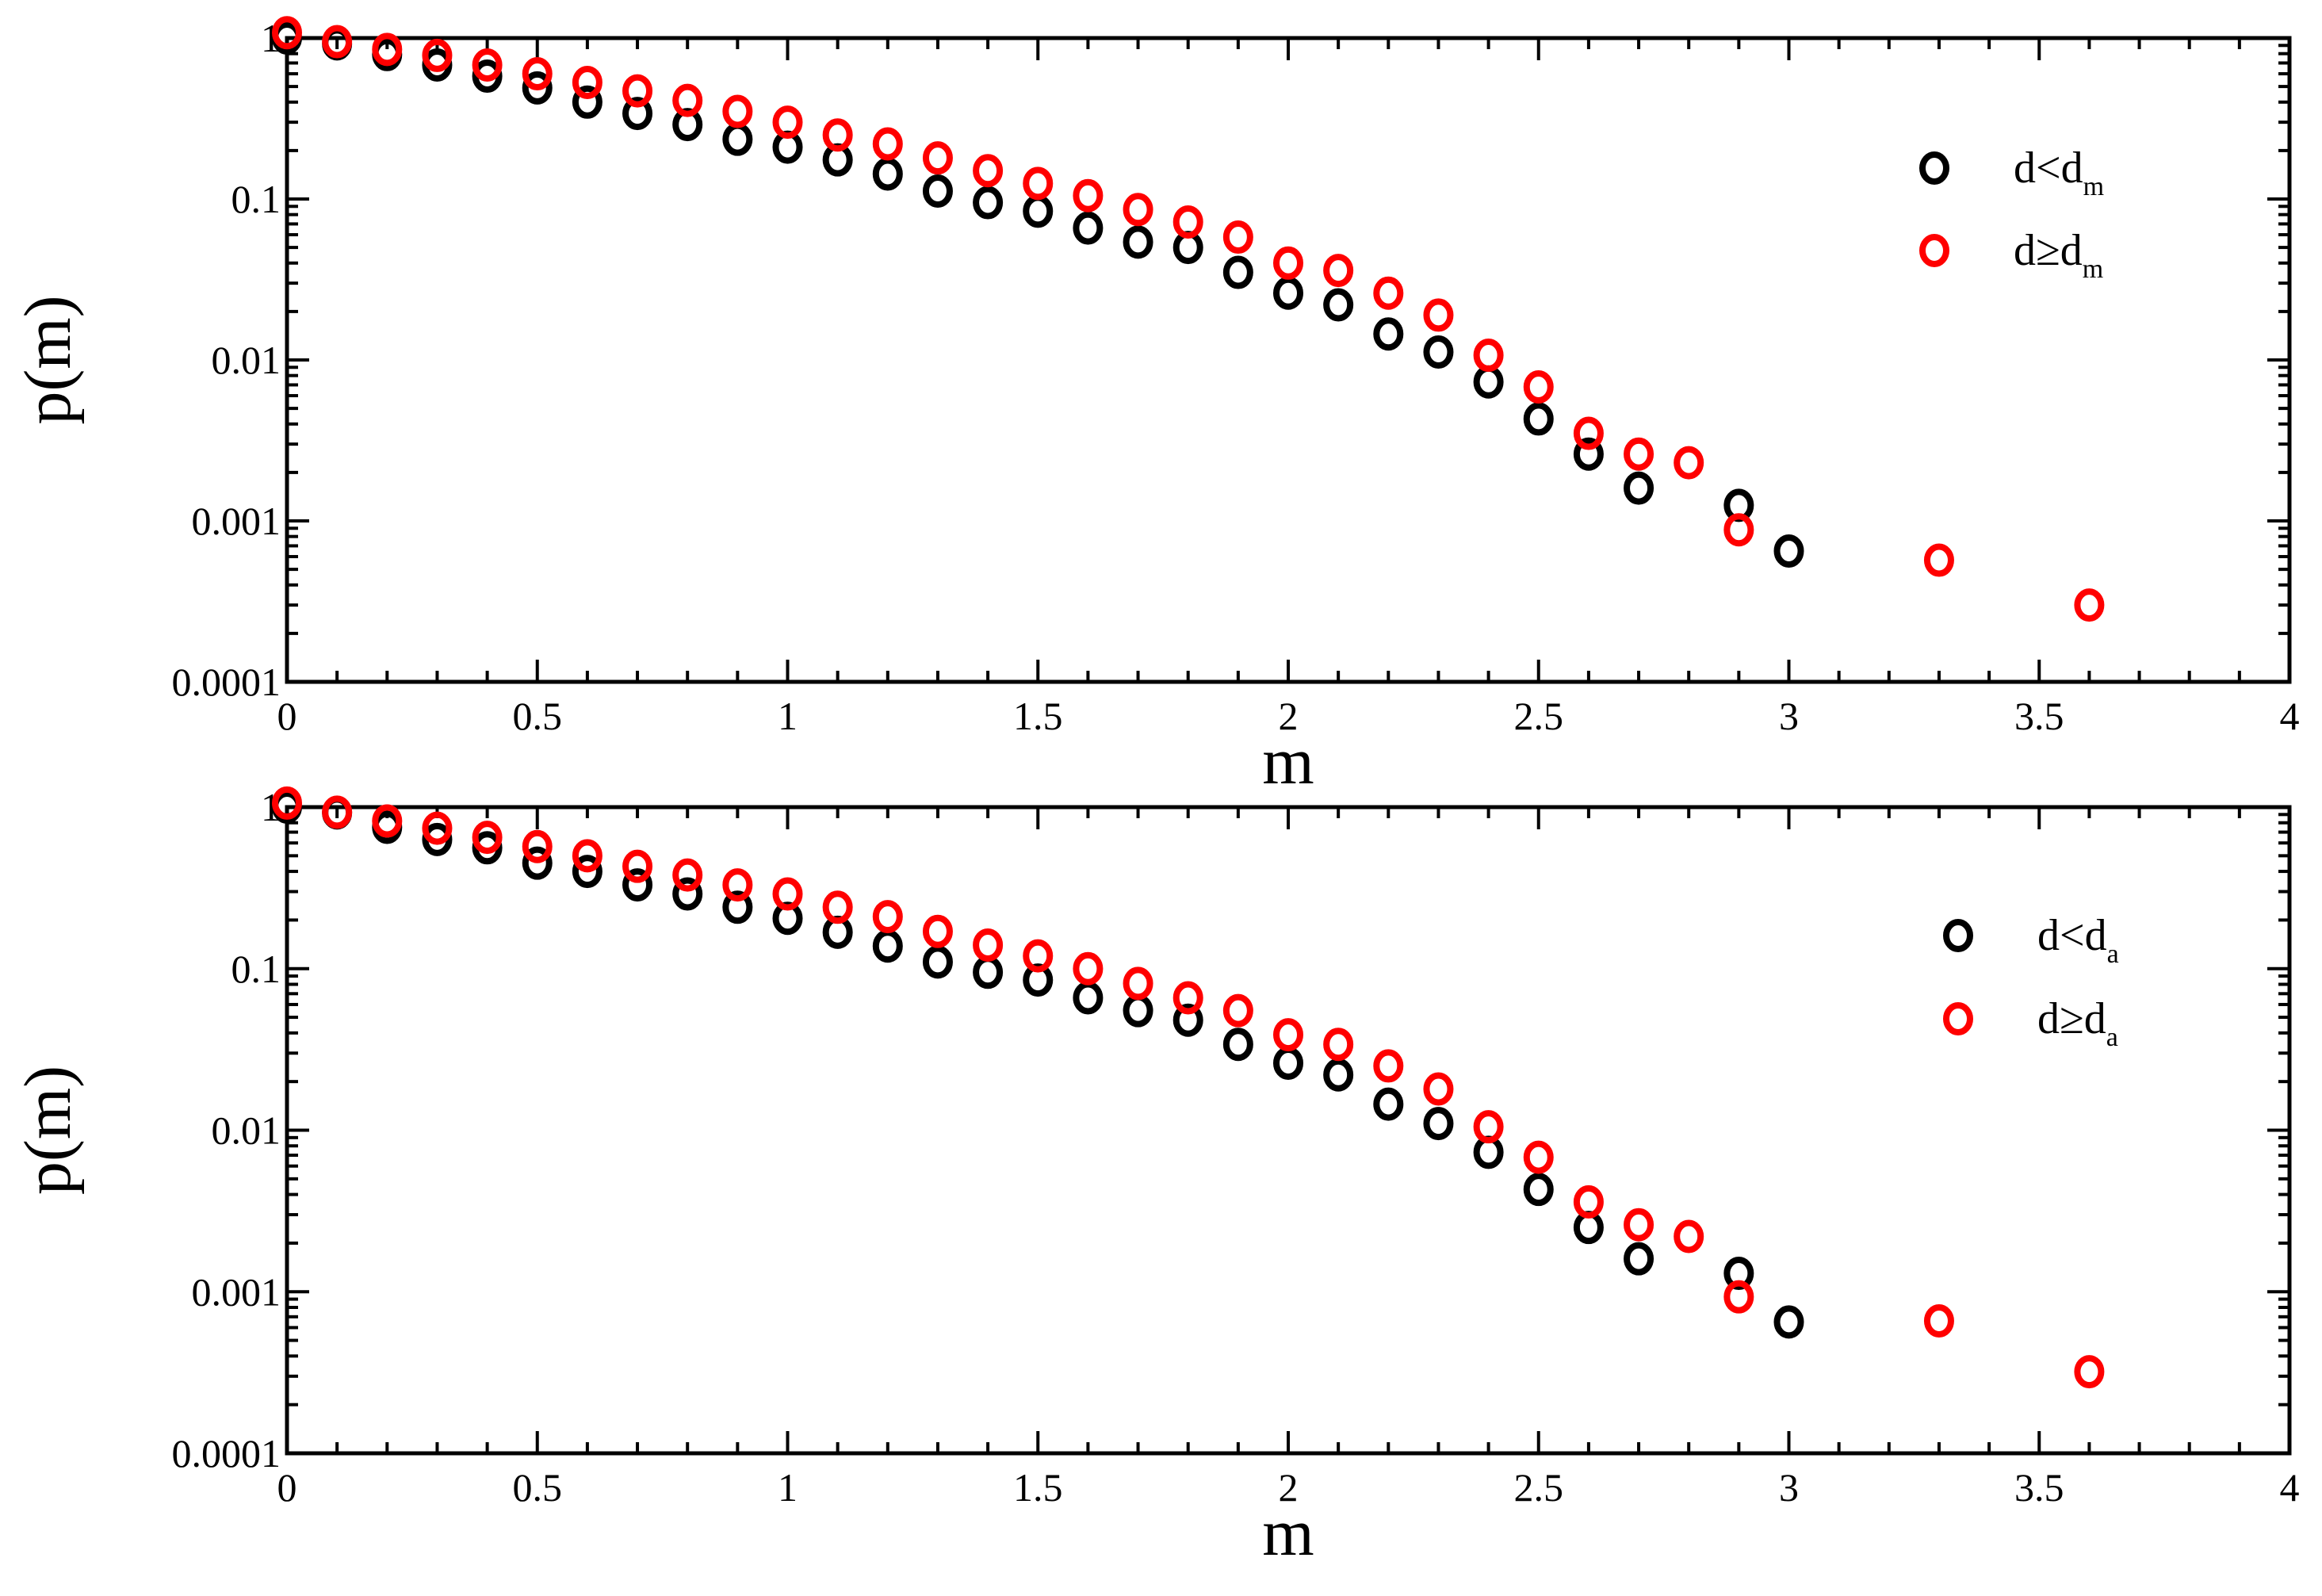 The image size is (2322, 1596). Describe the element at coordinates (1539, 716) in the screenshot. I see `x-tick-label: 2.5` at that location.